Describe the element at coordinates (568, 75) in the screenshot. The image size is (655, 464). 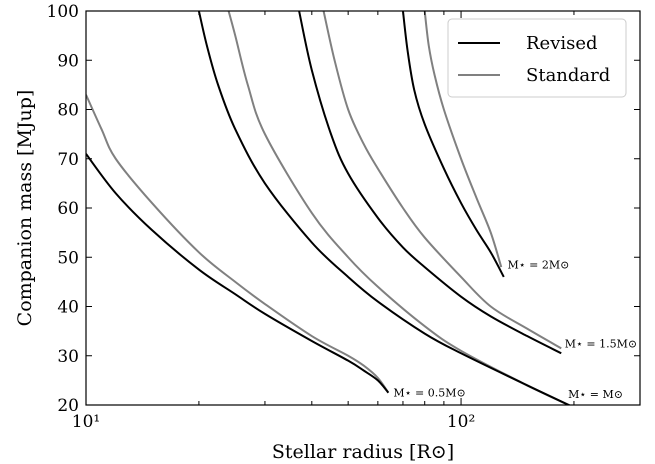
I see `legend-label: Standard` at that location.